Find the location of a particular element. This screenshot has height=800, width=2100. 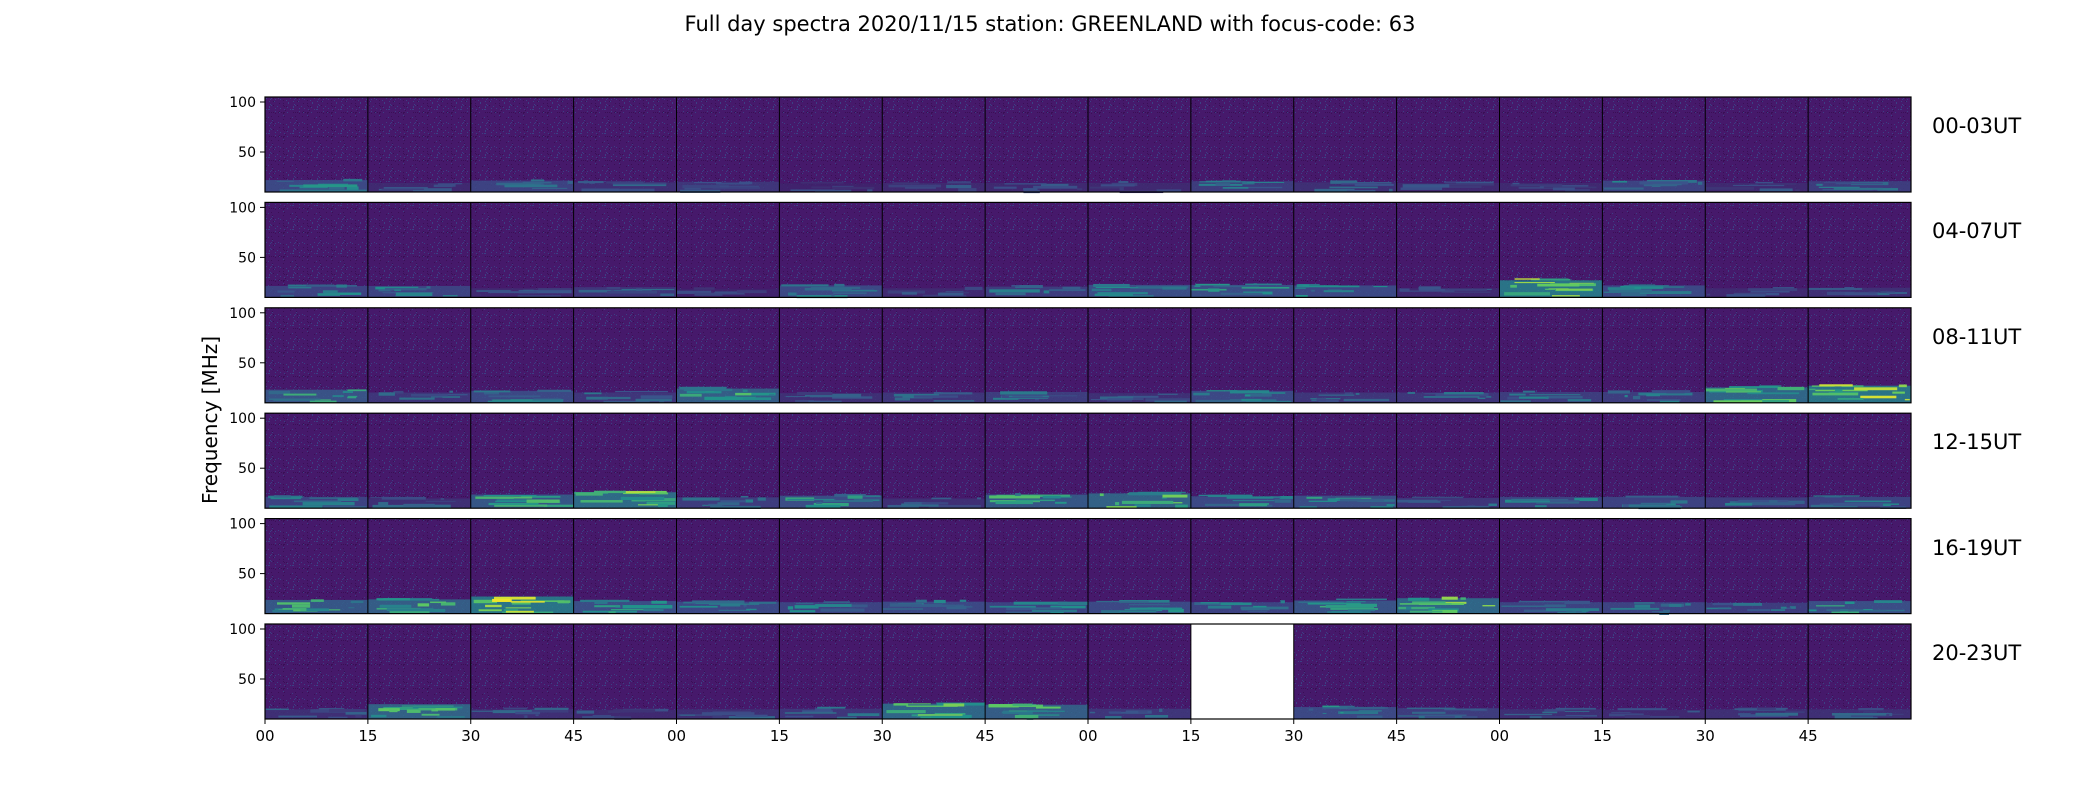

y-tick-label: 100 is located at coordinates (242, 208).